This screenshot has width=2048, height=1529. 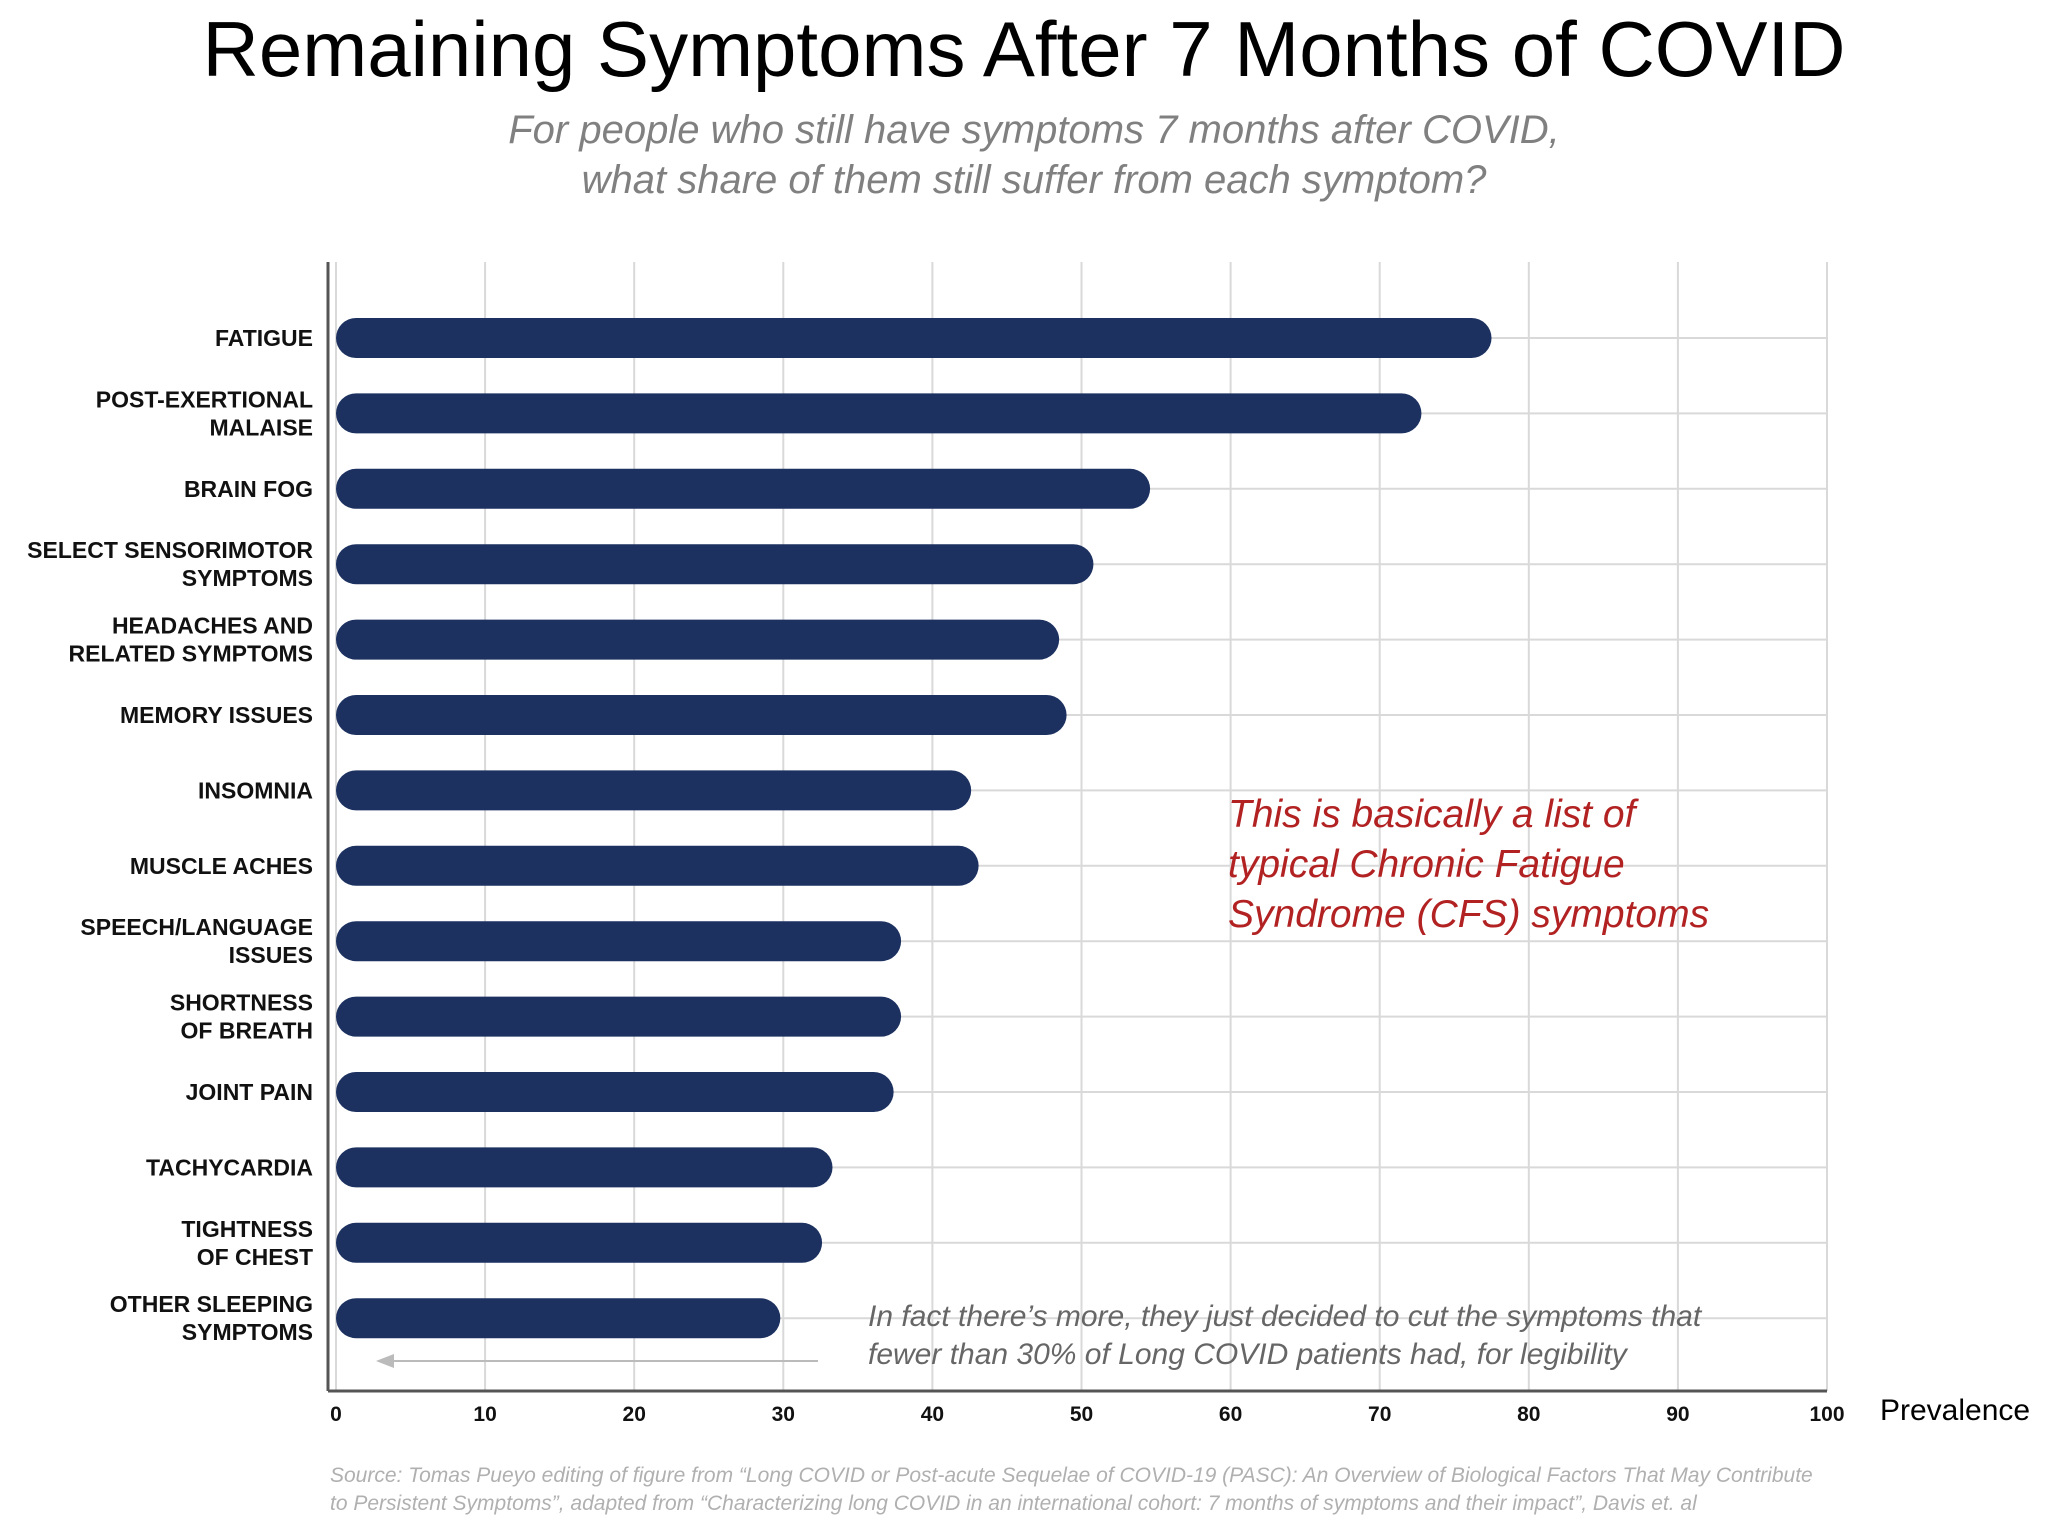 I want to click on category-label: BRAIN FOG, so click(x=248, y=489).